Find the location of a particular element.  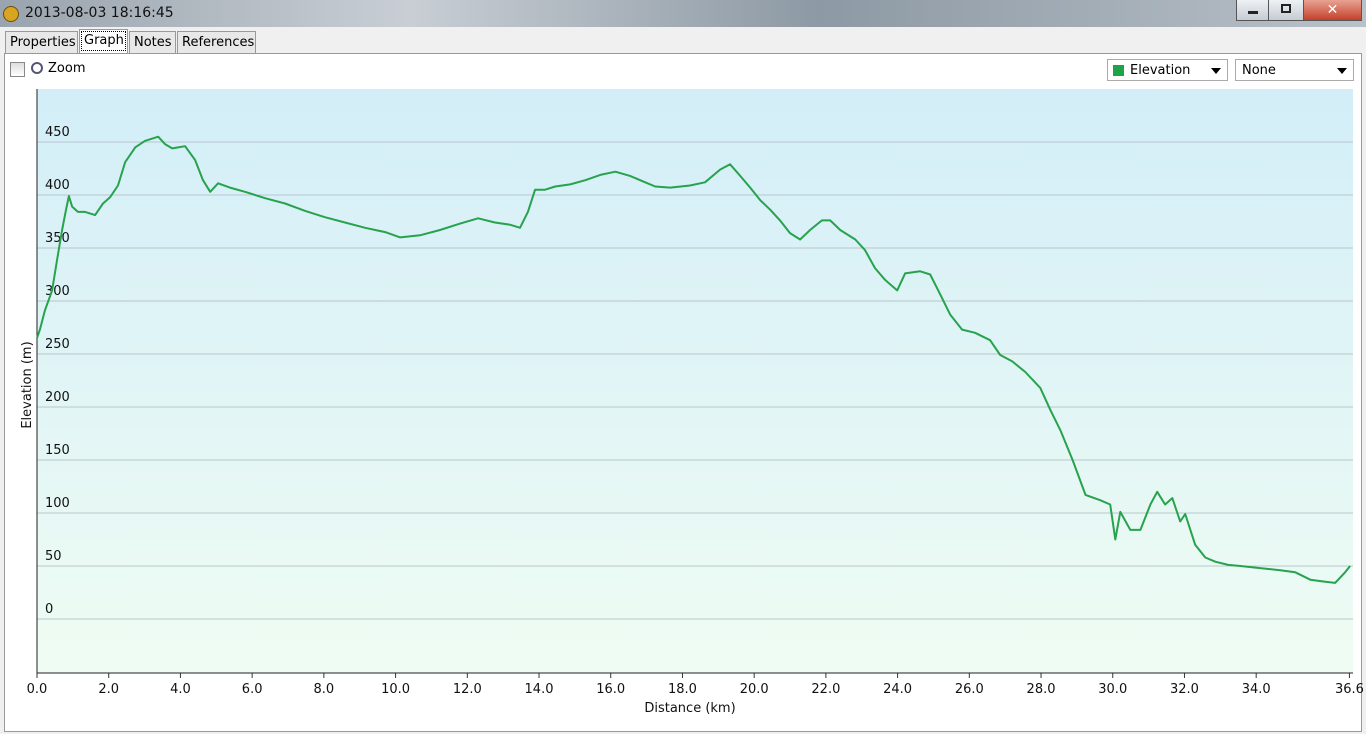

tab: Properties is located at coordinates (41, 42).